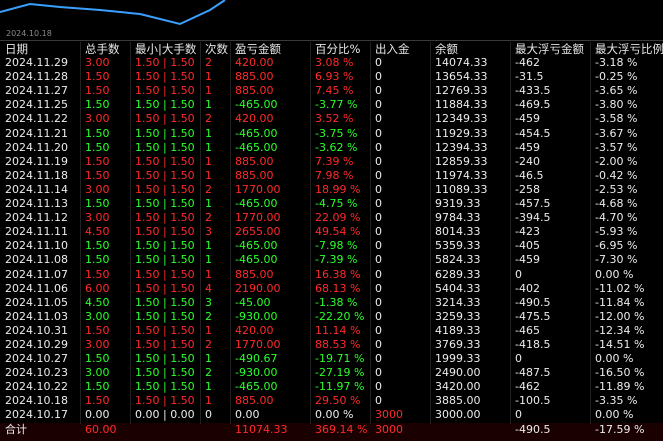 The width and height of the screenshot is (663, 441). Describe the element at coordinates (533, 401) in the screenshot. I see `table-cell: -100.5` at that location.